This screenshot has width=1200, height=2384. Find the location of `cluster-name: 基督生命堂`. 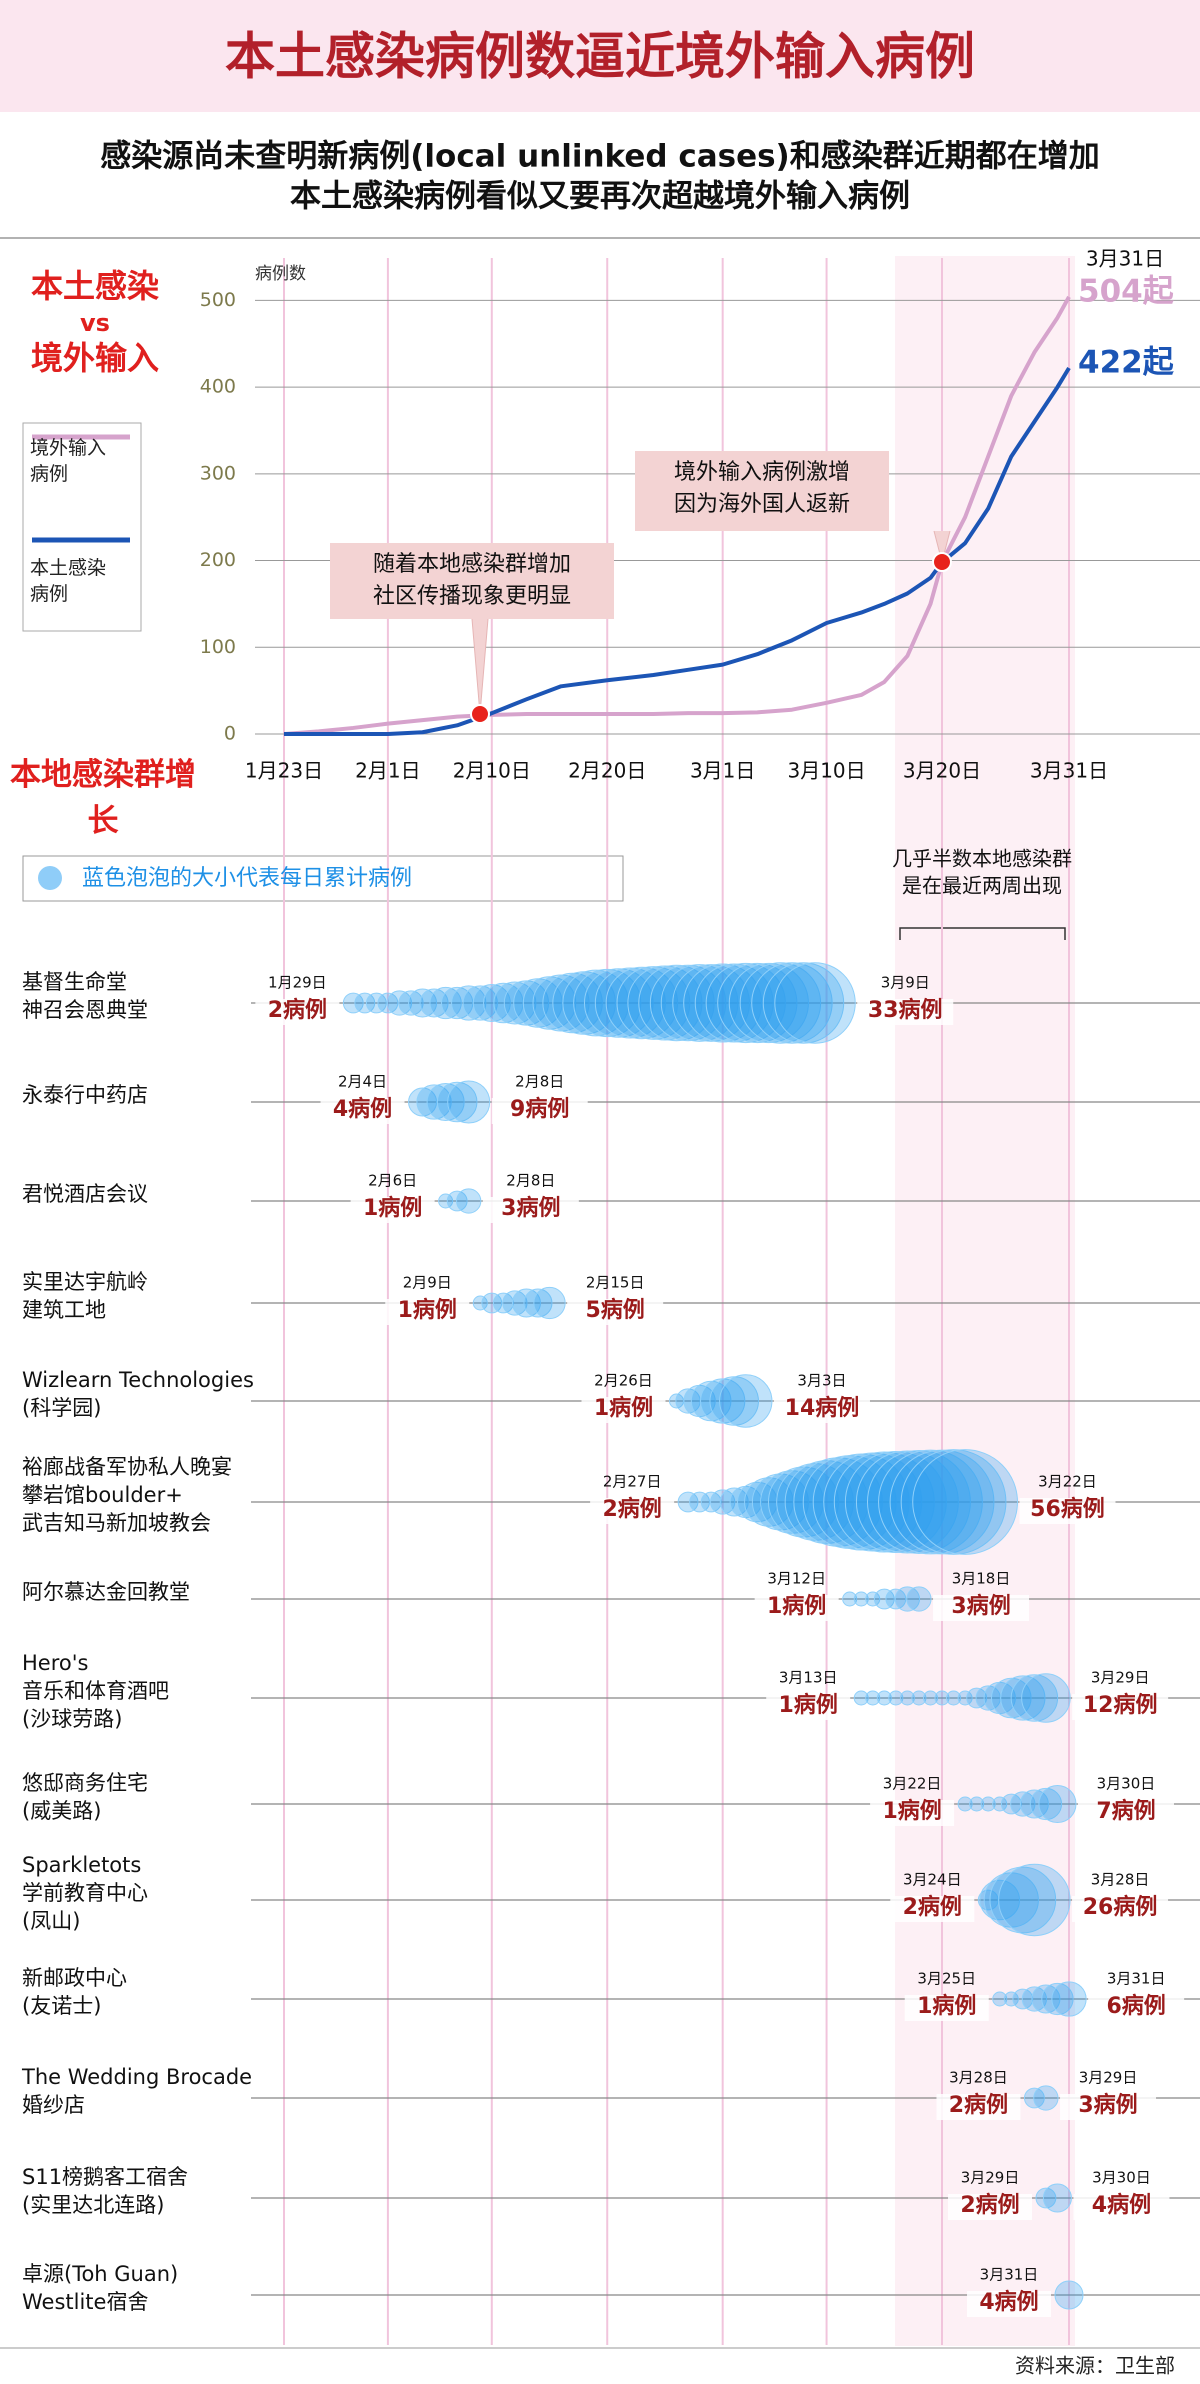

cluster-name: 基督生命堂 is located at coordinates (74, 982).